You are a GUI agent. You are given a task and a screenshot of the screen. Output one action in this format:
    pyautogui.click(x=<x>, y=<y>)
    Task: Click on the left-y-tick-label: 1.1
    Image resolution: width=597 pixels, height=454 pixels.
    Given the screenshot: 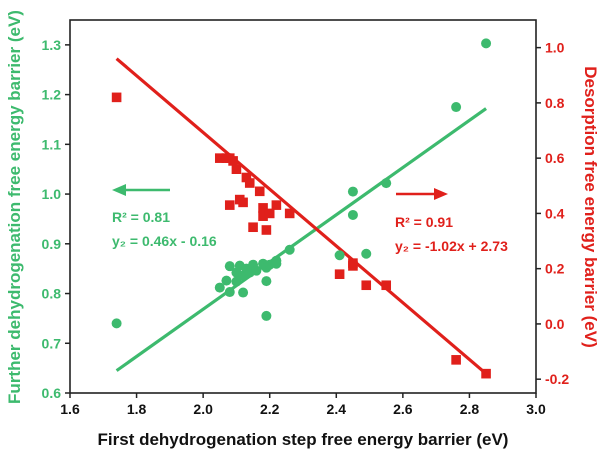 What is the action you would take?
    pyautogui.click(x=52, y=144)
    